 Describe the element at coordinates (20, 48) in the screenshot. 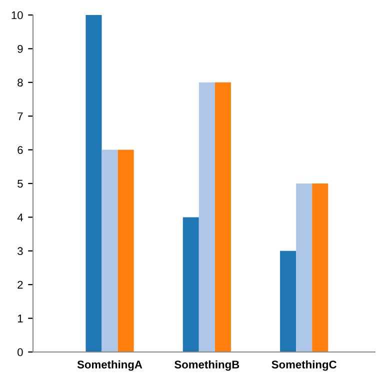

I see `y-tick-label: 9` at that location.